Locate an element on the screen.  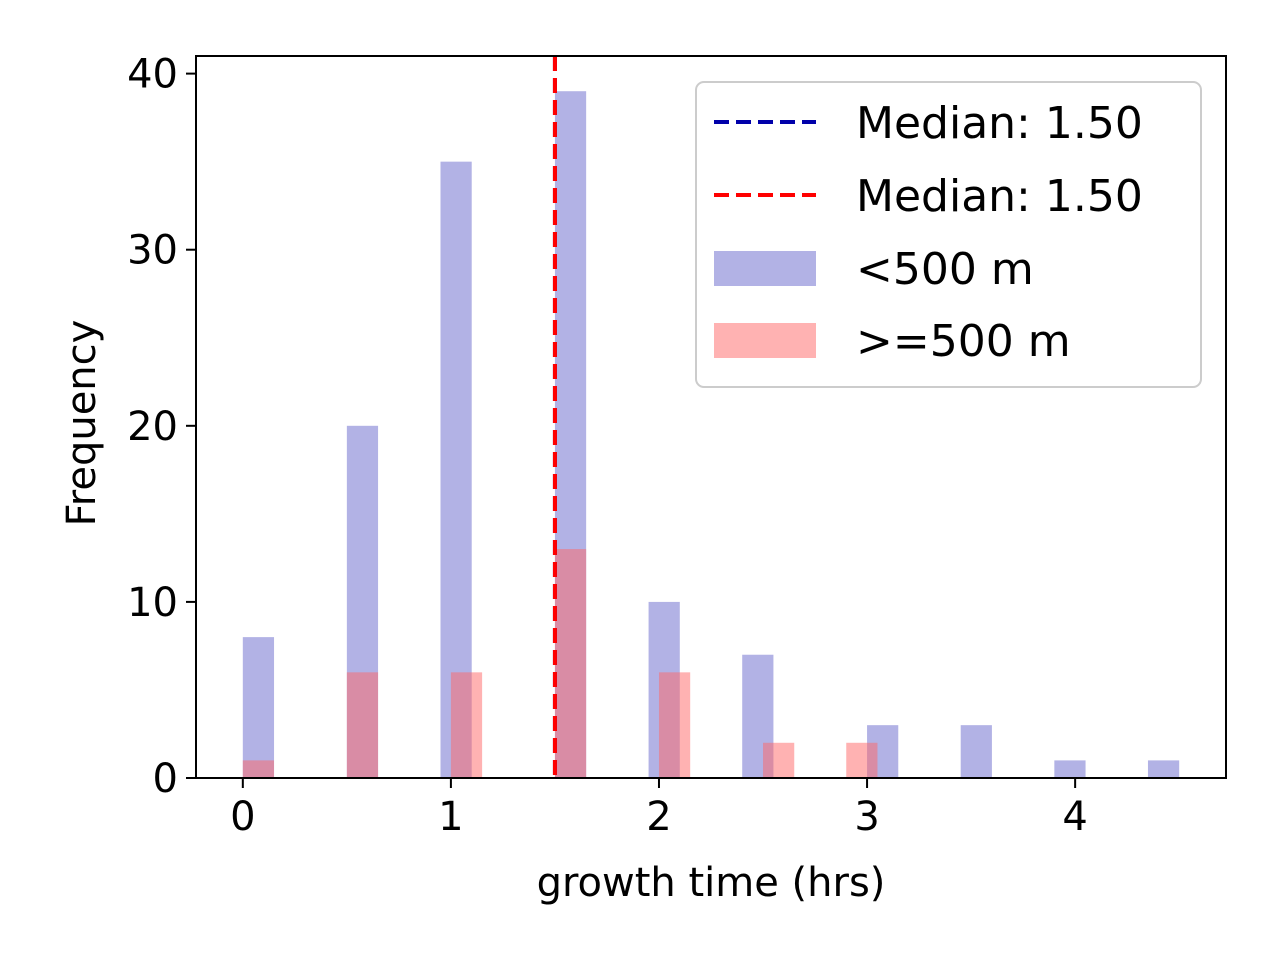
y-axis-label: Frequency is located at coordinates (82, 423).